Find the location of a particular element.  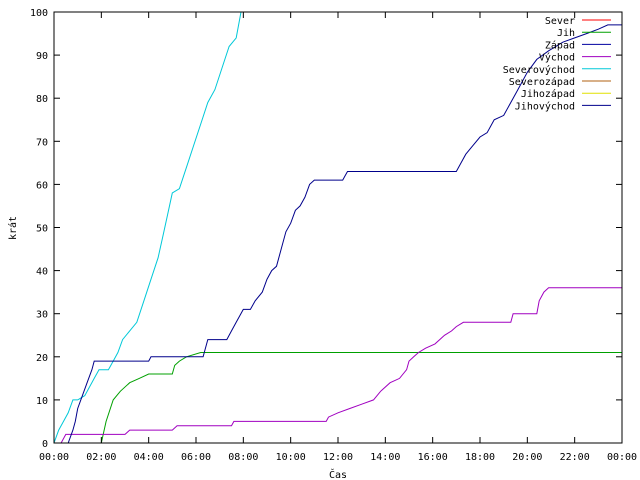

legend-label: Jihozápad is located at coordinates (548, 94).